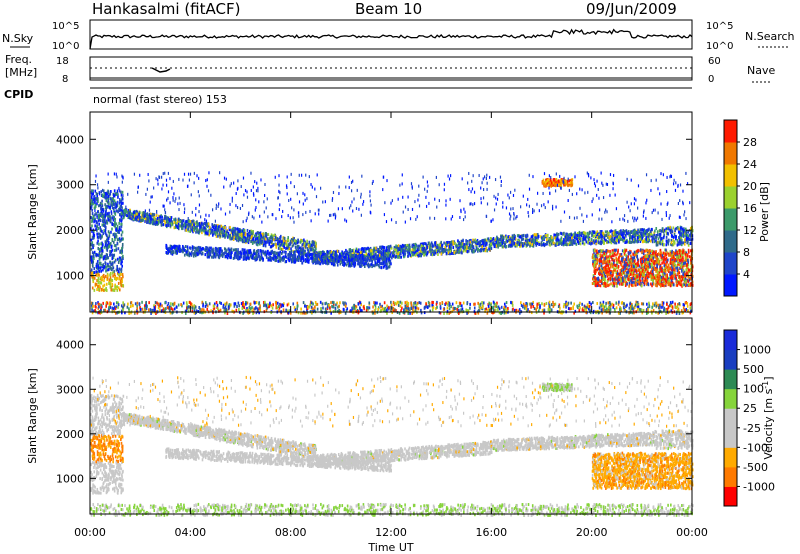 The width and height of the screenshot is (800, 554). What do you see at coordinates (761, 70) in the screenshot?
I see `nave-label: Nave` at bounding box center [761, 70].